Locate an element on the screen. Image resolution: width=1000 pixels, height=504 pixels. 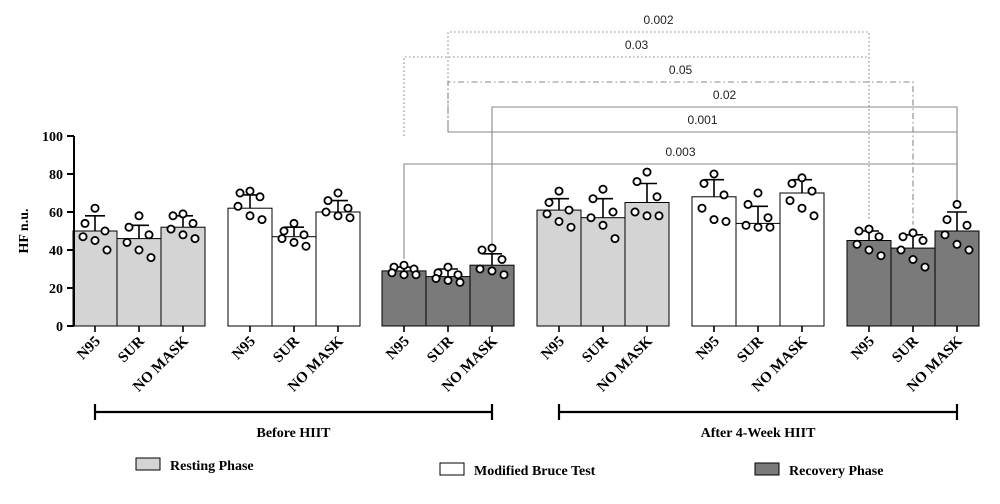
p-value-label: 0.002 is located at coordinates (658, 20).